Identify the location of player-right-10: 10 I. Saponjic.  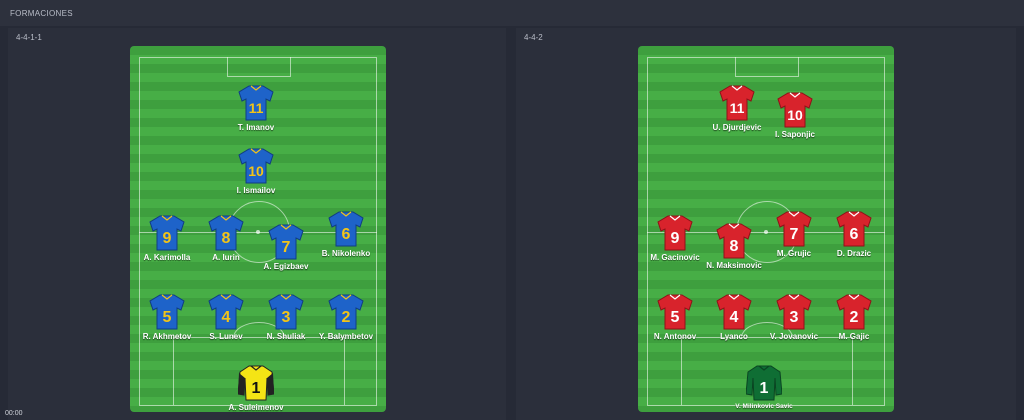
(795, 115).